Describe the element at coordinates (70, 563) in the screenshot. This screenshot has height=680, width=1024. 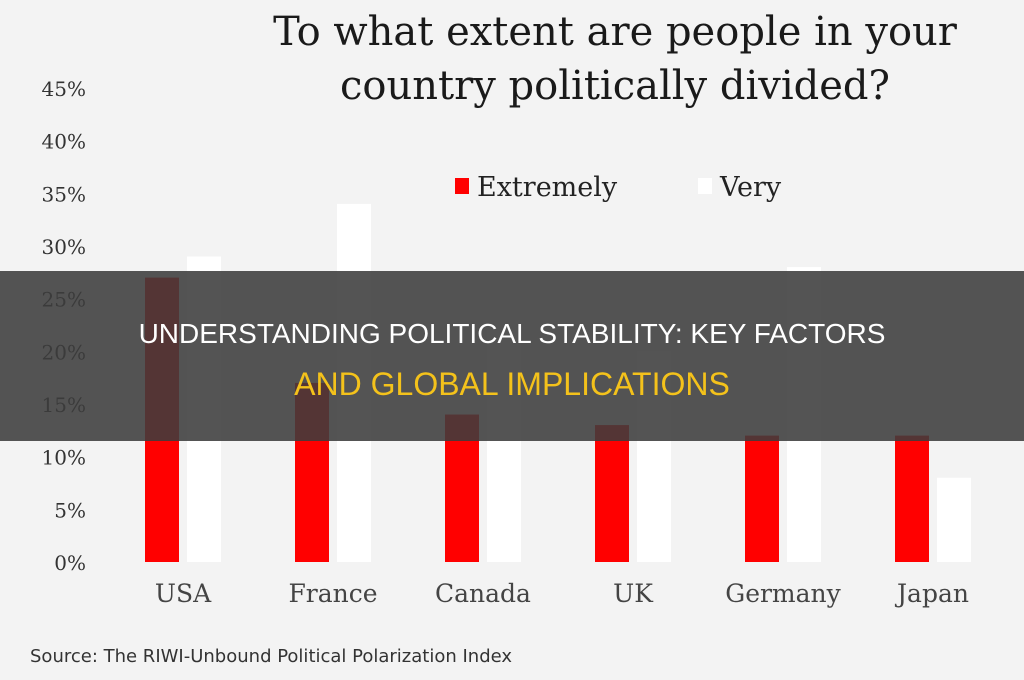
I see `y-tick-label: 0%` at that location.